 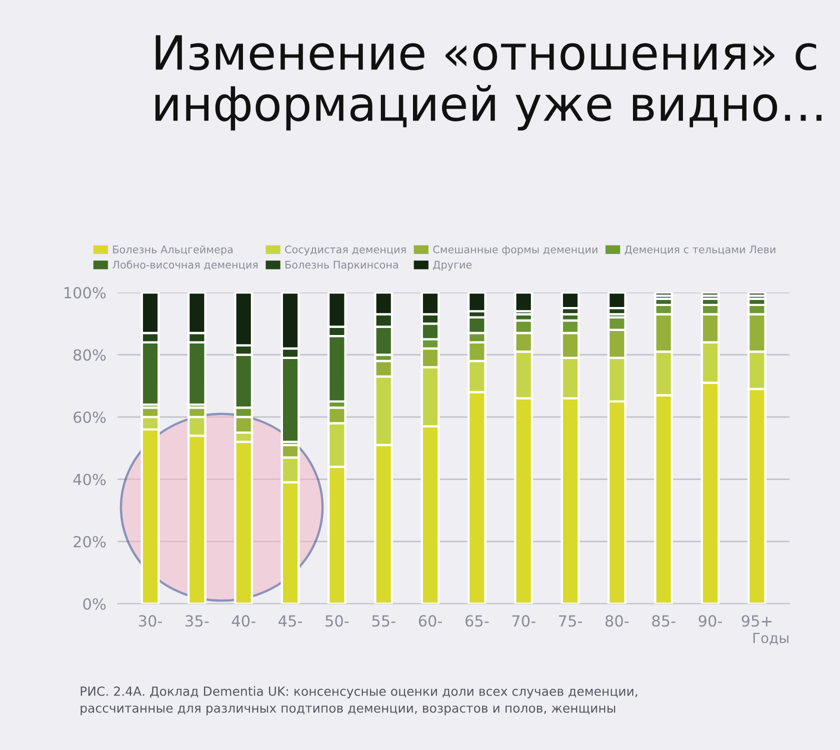 I want to click on x-tick-label: 85-, so click(x=664, y=621).